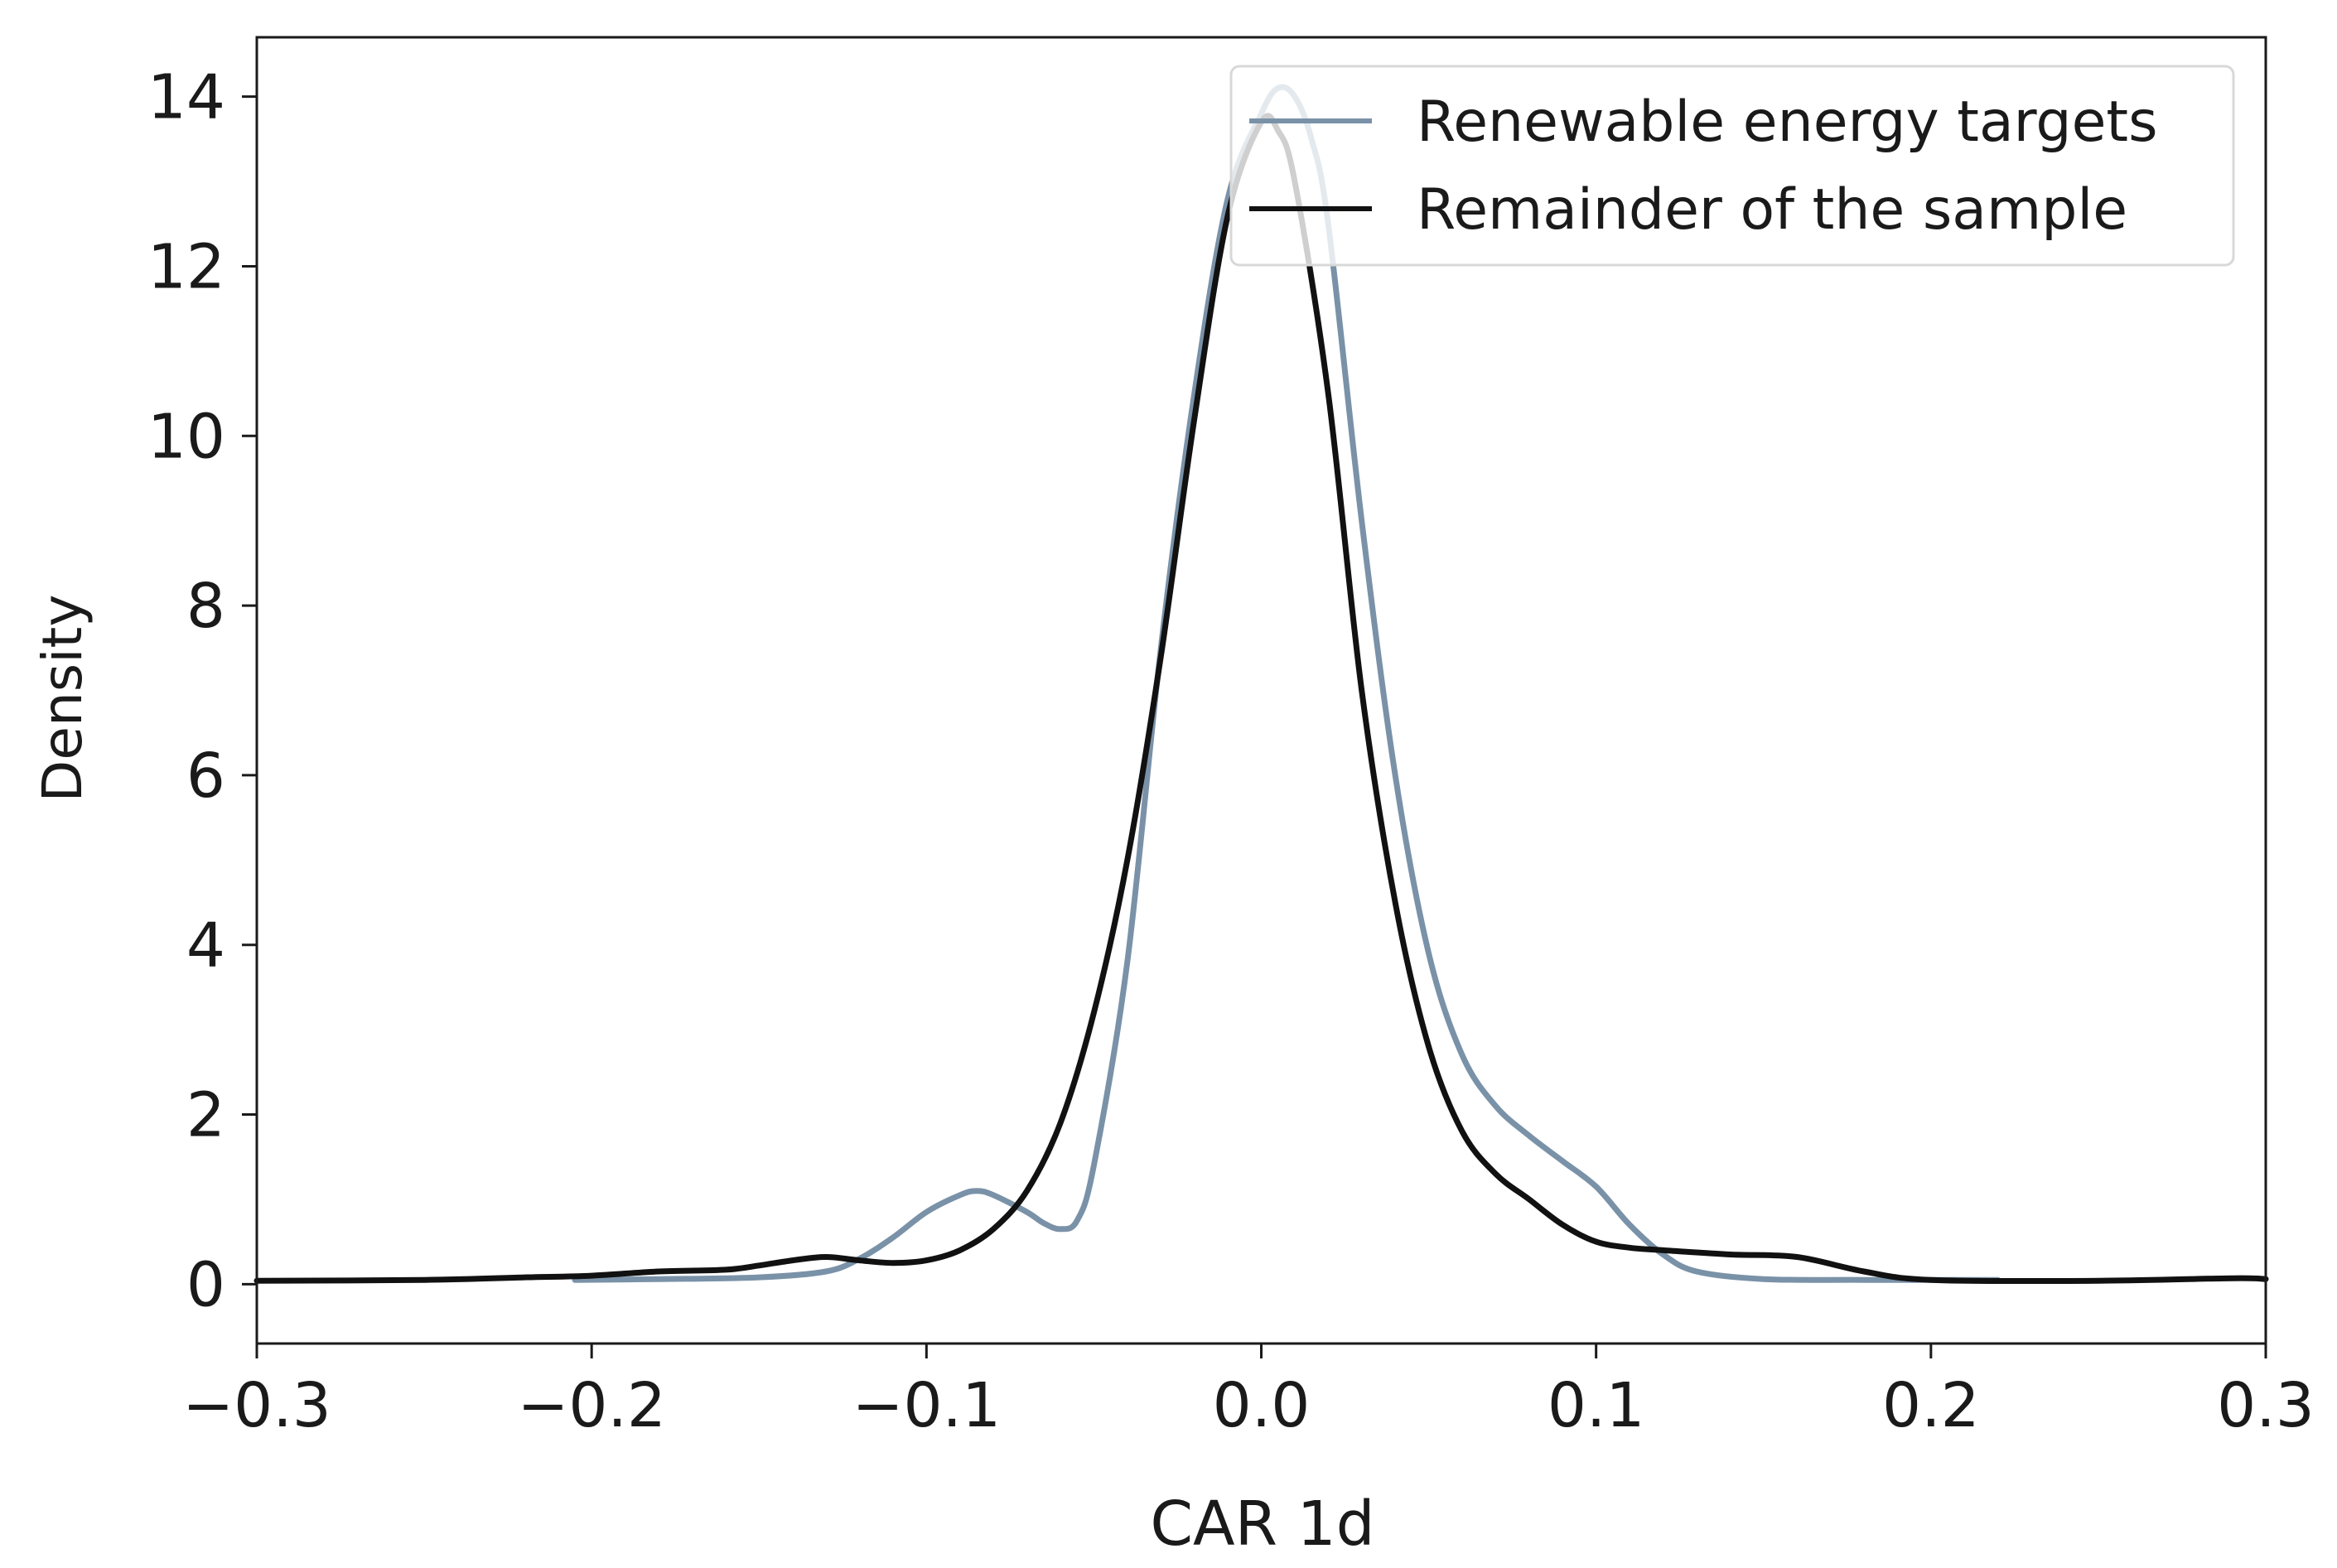 The height and width of the screenshot is (1568, 2337). Describe the element at coordinates (1787, 122) in the screenshot. I see `legend-label-renewable: Renewable energy targets` at that location.